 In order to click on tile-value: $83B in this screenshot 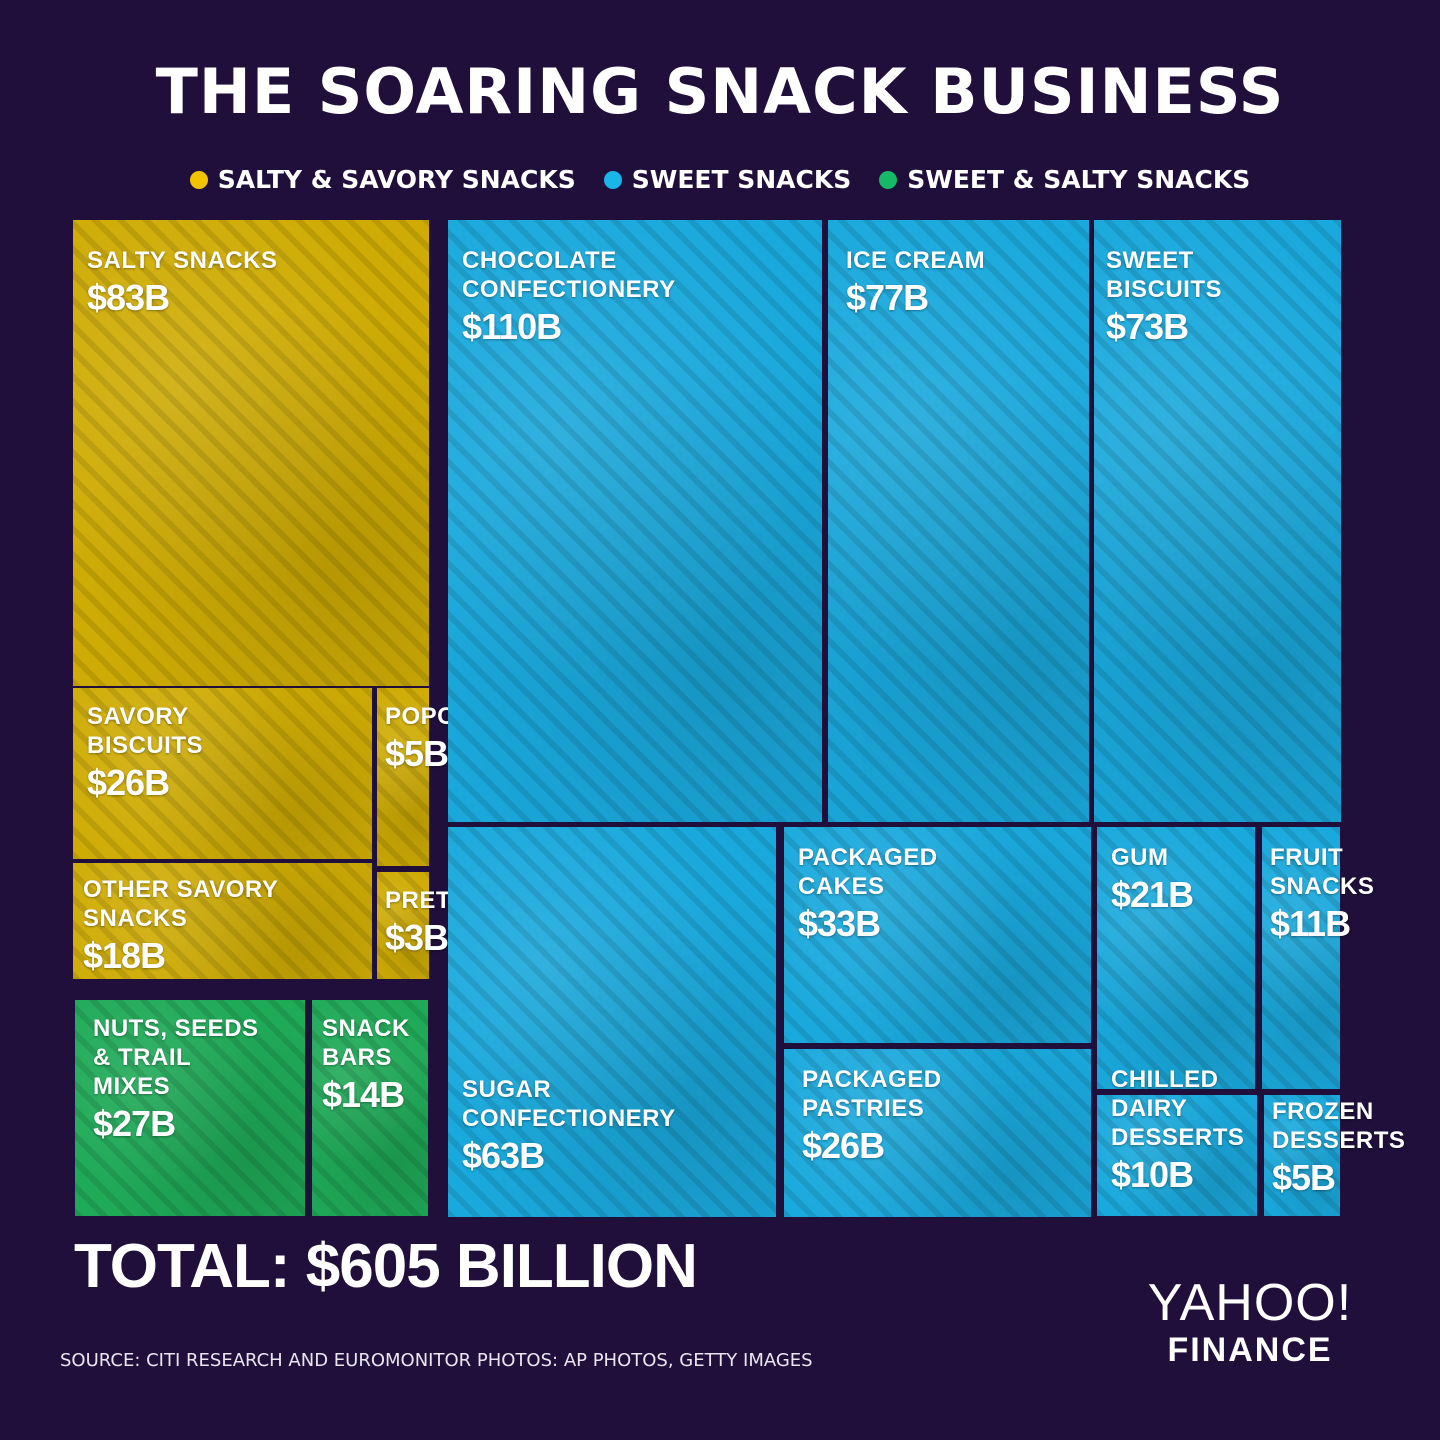, I will do `click(128, 297)`.